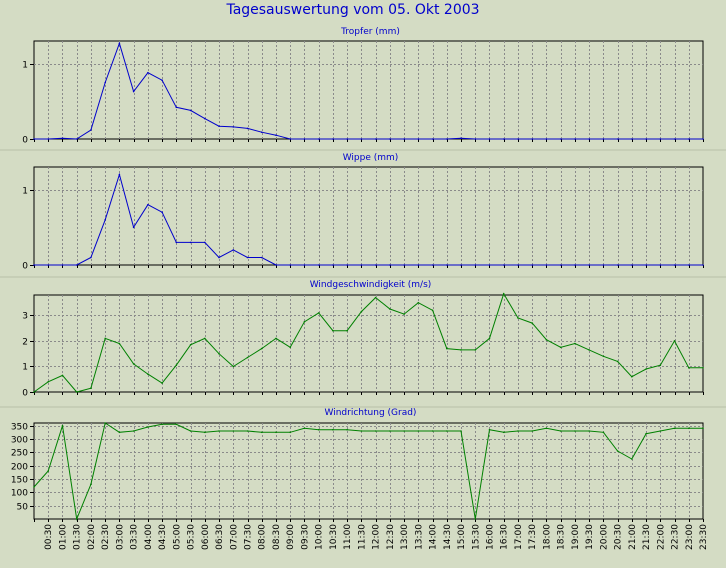 The image size is (726, 568). Describe the element at coordinates (192, 537) in the screenshot. I see `x-tick-label: 05:30` at that location.